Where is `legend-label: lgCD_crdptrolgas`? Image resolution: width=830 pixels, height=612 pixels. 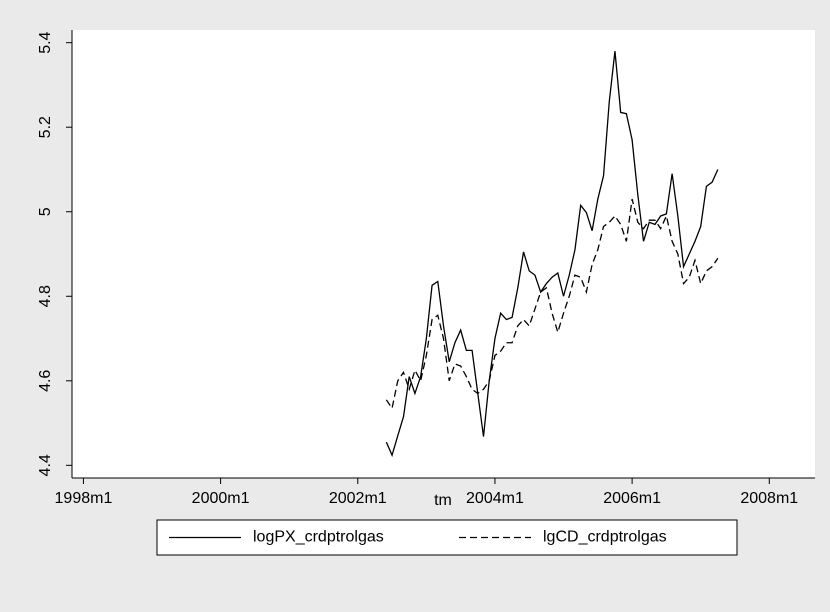 legend-label: lgCD_crdptrolgas is located at coordinates (605, 537).